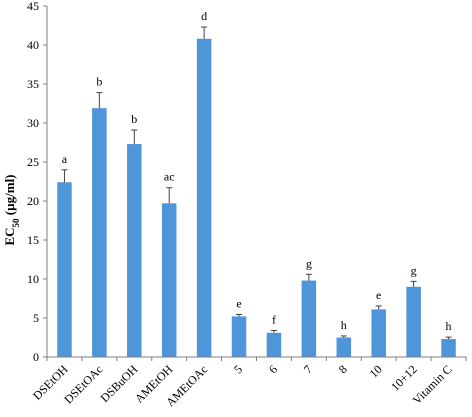 This screenshot has width=472, height=417. I want to click on significance-letter: a, so click(65, 159).